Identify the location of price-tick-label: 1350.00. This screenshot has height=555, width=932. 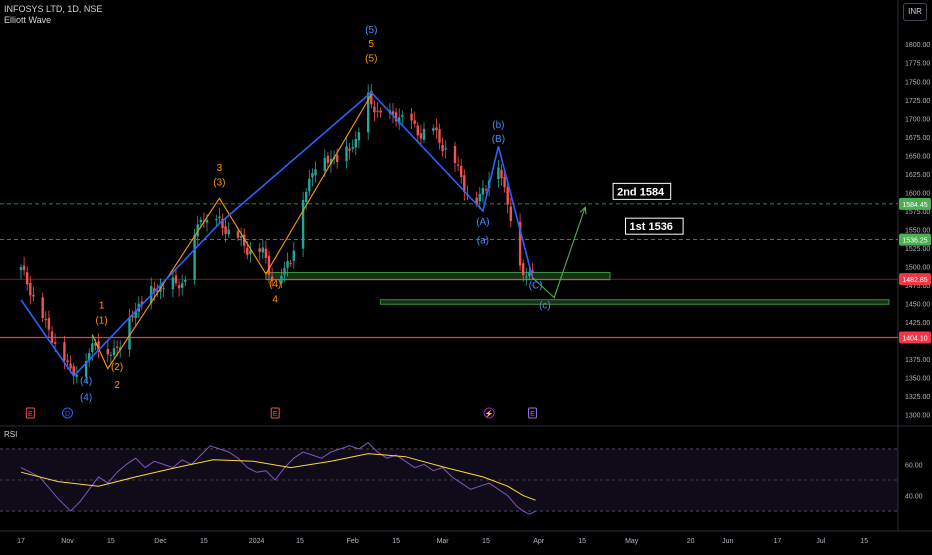
(917, 379).